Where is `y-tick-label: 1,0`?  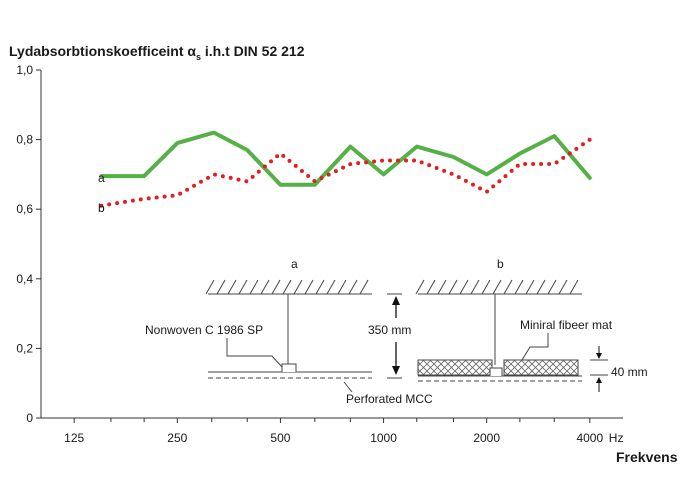
y-tick-label: 1,0 is located at coordinates (24, 70).